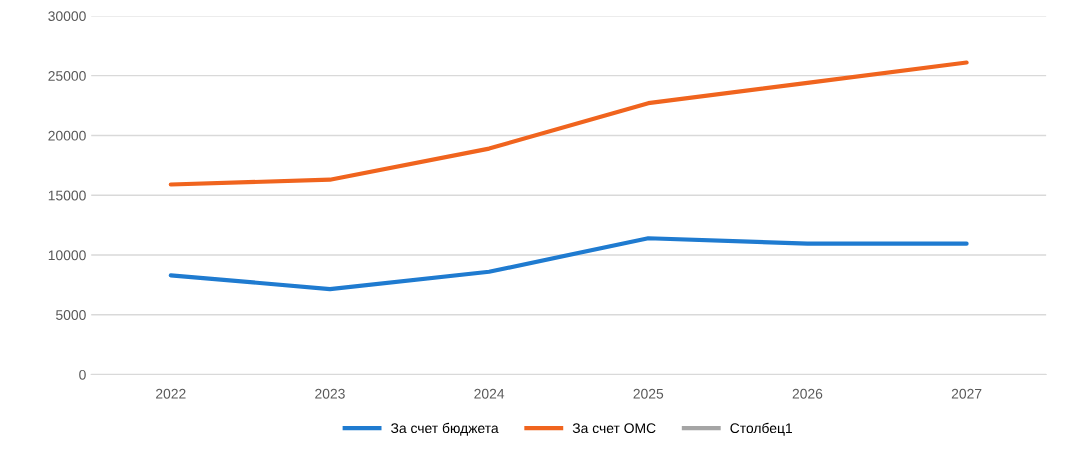 This screenshot has height=454, width=1073. What do you see at coordinates (568, 264) in the screenshot?
I see `line-series` at bounding box center [568, 264].